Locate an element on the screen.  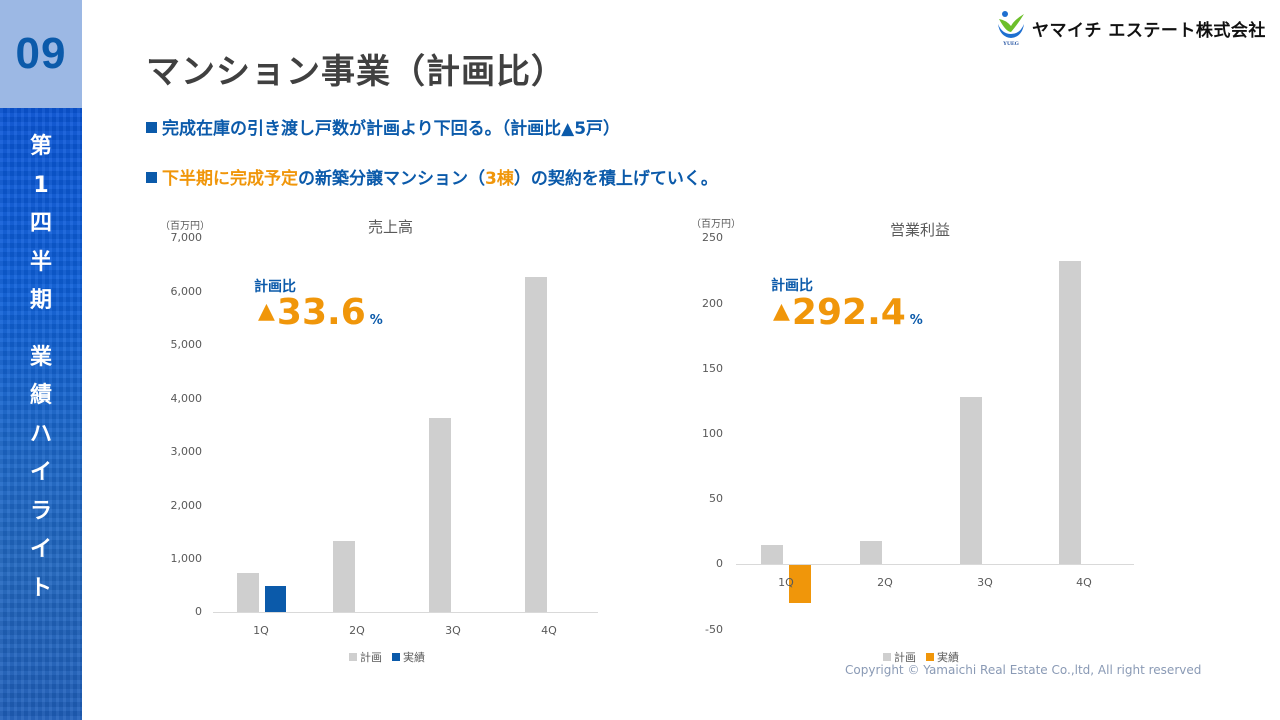
chart-title: 売上高 is located at coordinates (391, 227).